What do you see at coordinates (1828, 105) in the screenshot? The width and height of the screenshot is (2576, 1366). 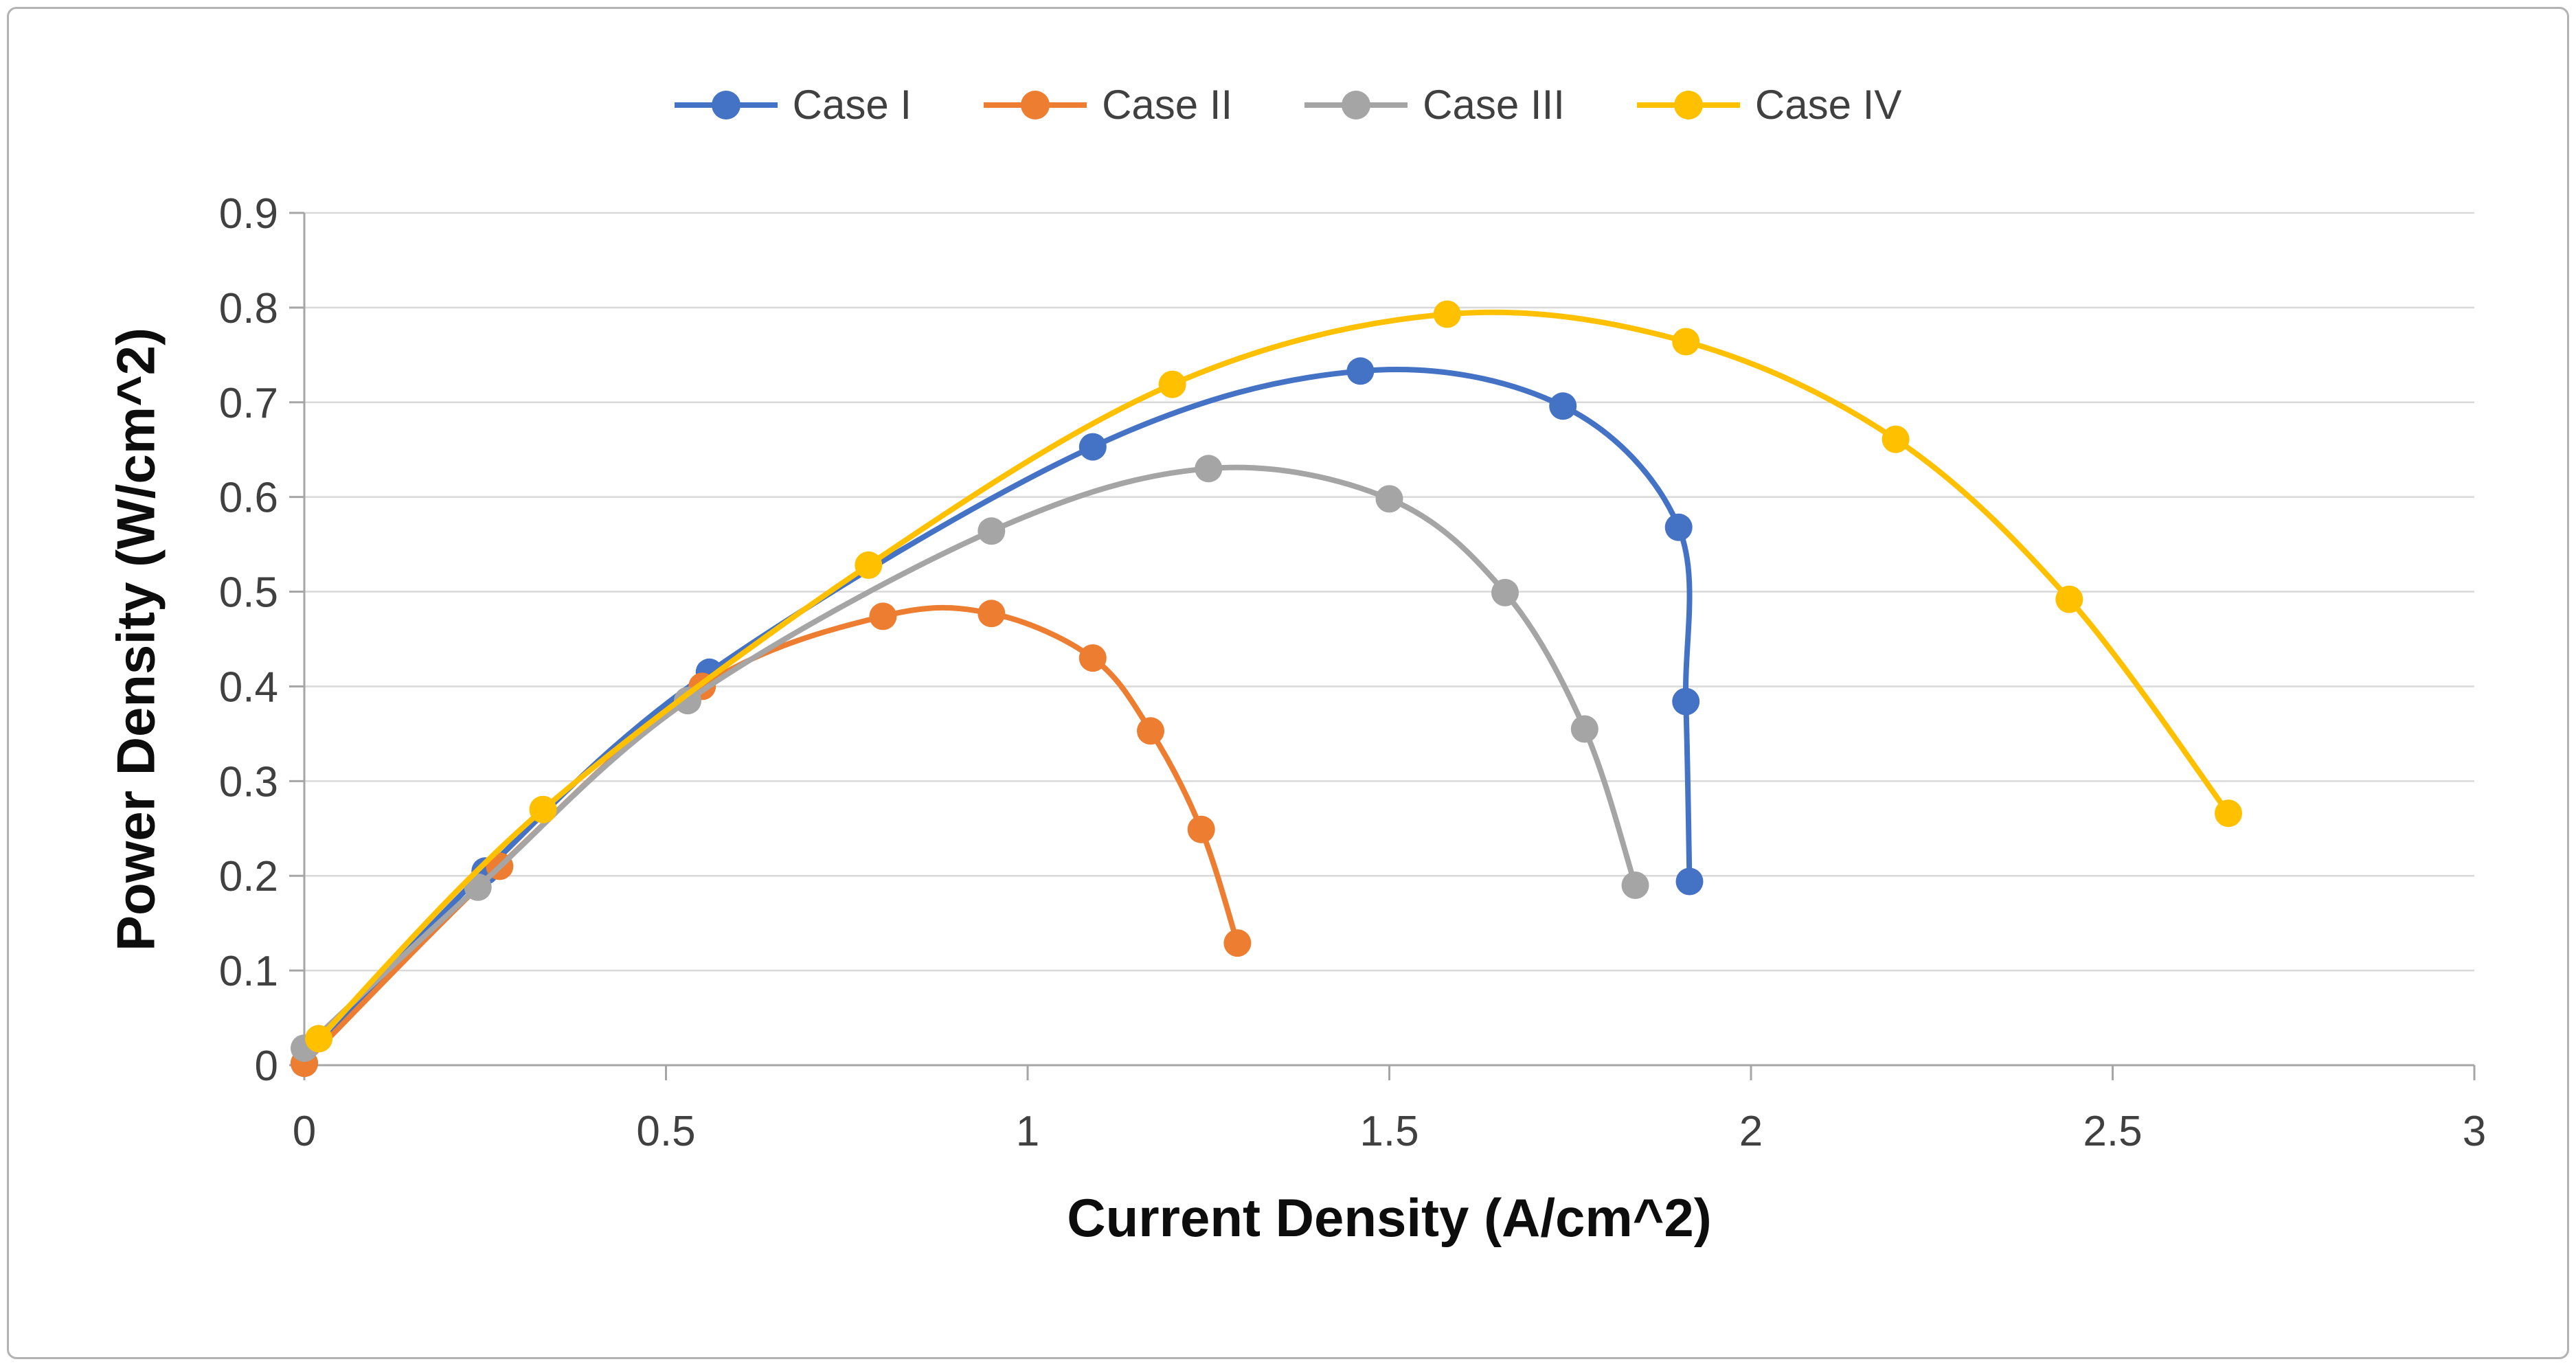 I see `legend-label-case-iv: Case IV` at bounding box center [1828, 105].